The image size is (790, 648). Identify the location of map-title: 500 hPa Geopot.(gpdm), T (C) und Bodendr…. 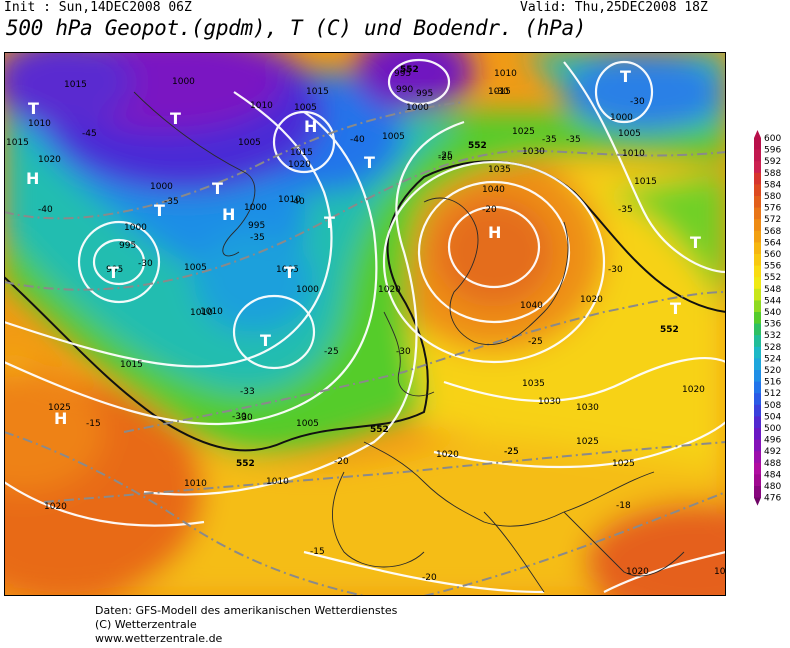
(296, 28).